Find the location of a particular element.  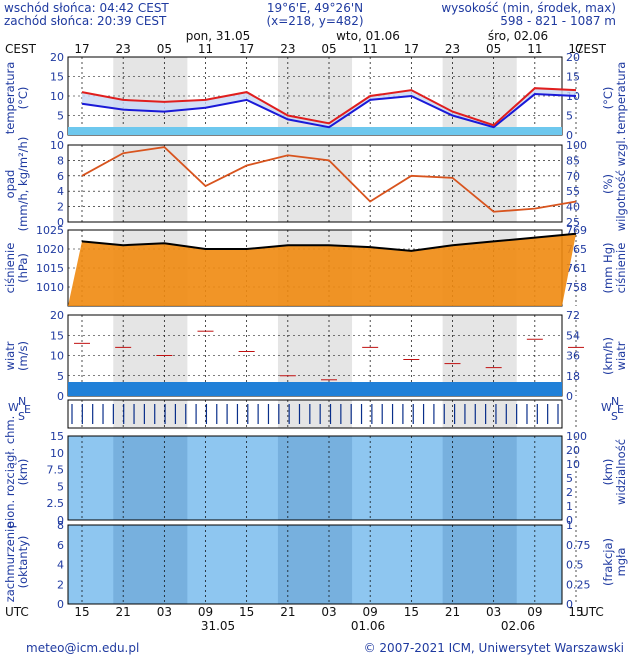

wind-dir-s-left: S is located at coordinates (21, 416).